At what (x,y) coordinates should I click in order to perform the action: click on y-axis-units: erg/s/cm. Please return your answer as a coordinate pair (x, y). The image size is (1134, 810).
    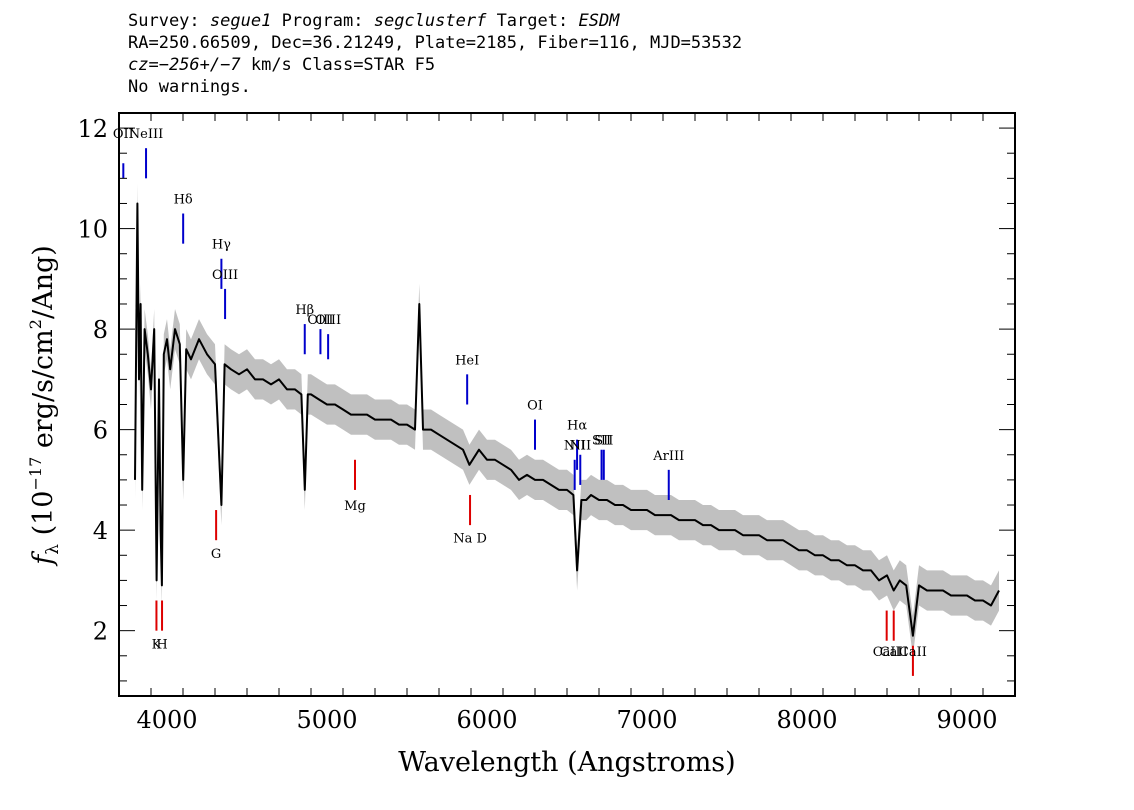
    Looking at the image, I should click on (43, 393).